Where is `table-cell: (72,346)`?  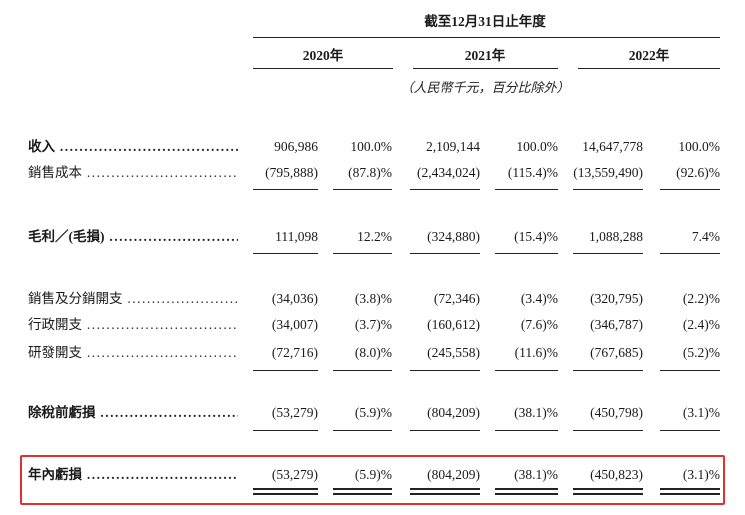 table-cell: (72,346) is located at coordinates (456, 298).